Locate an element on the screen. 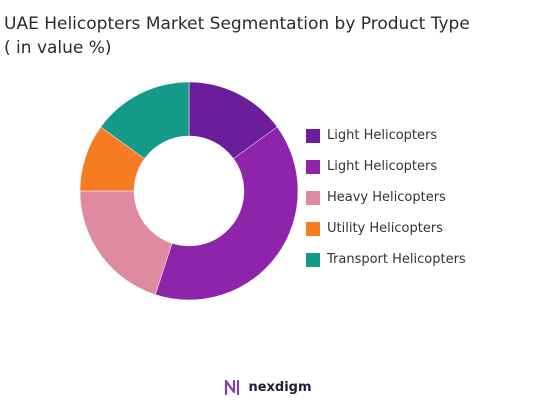  legend-item-3: Heavy Helicopters is located at coordinates (386, 197).